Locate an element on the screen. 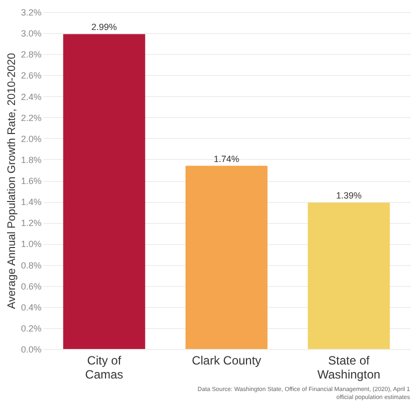 The width and height of the screenshot is (420, 404). data-label: 2.99% is located at coordinates (104, 27).